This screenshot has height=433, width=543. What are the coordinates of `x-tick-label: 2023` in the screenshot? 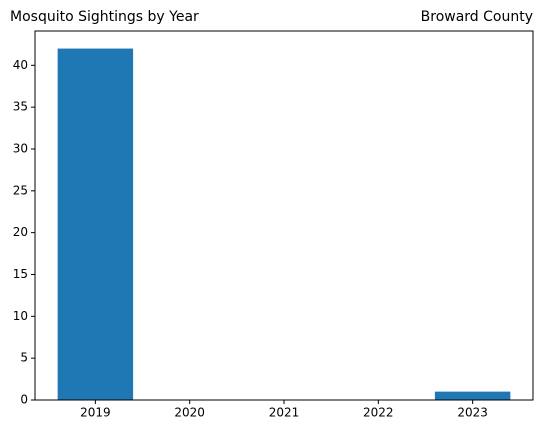 It's located at (472, 413).